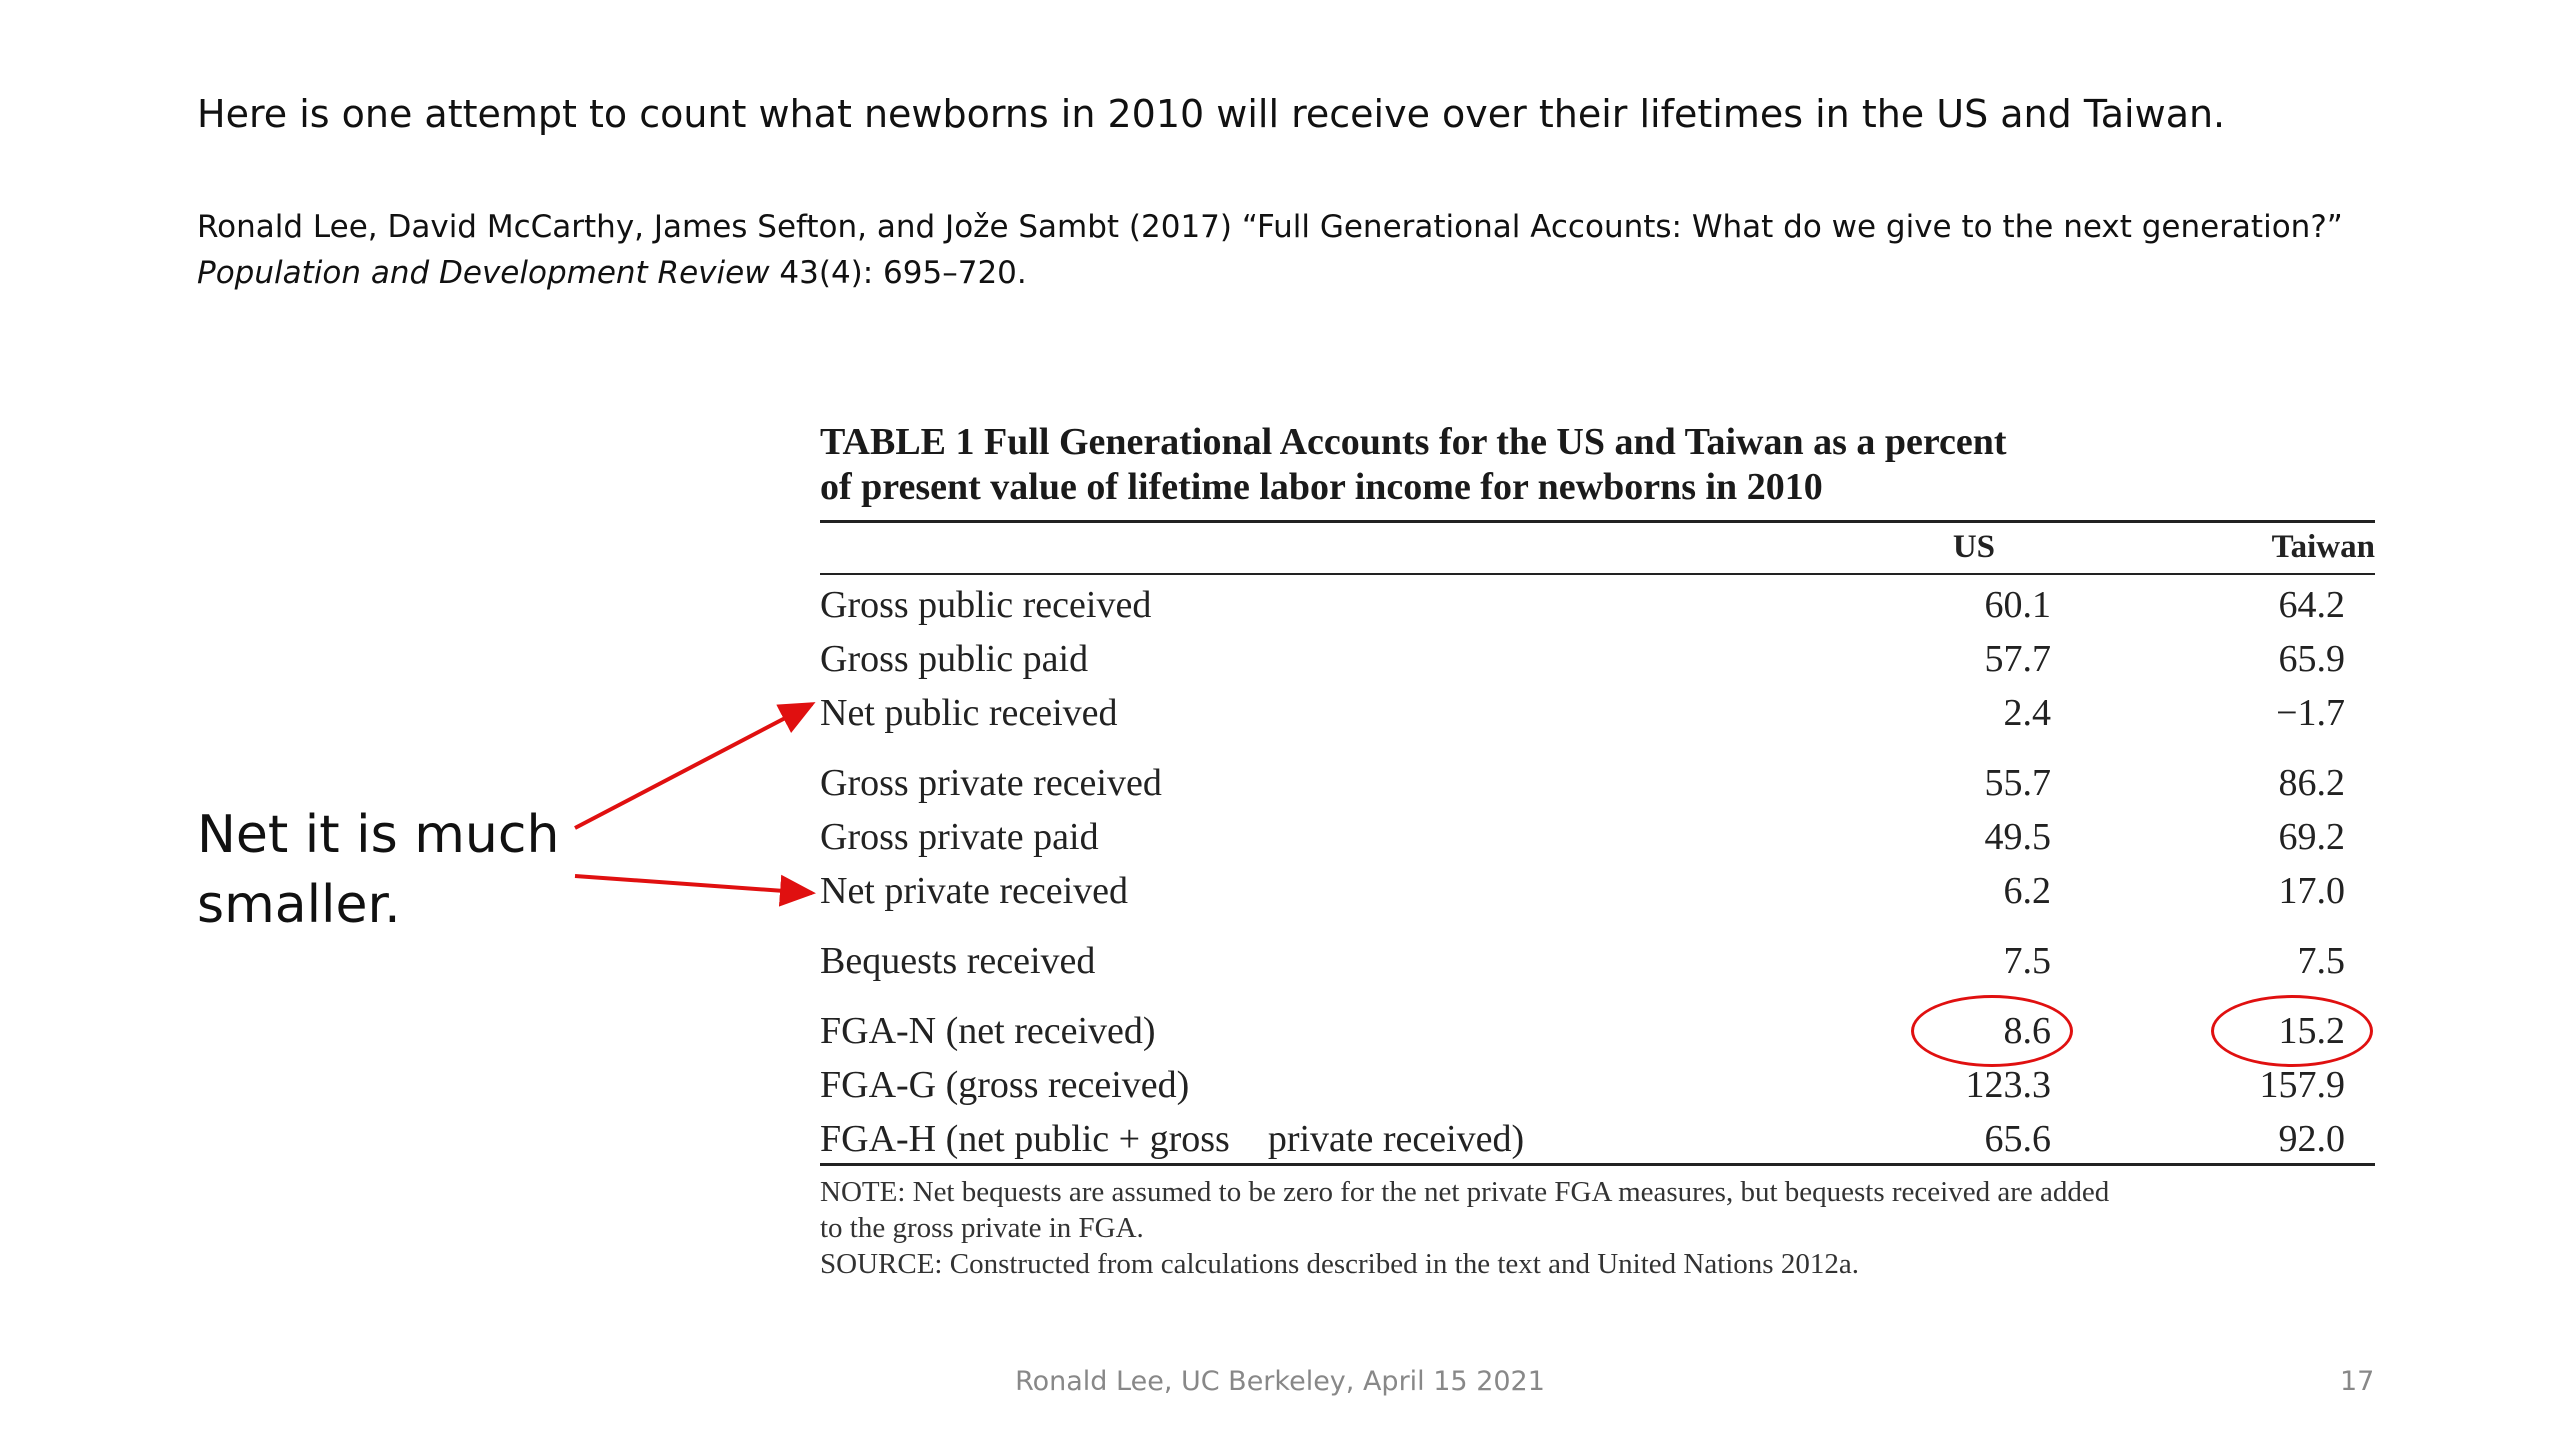 This screenshot has height=1440, width=2560. I want to click on value-us: 49.5, so click(2018, 837).